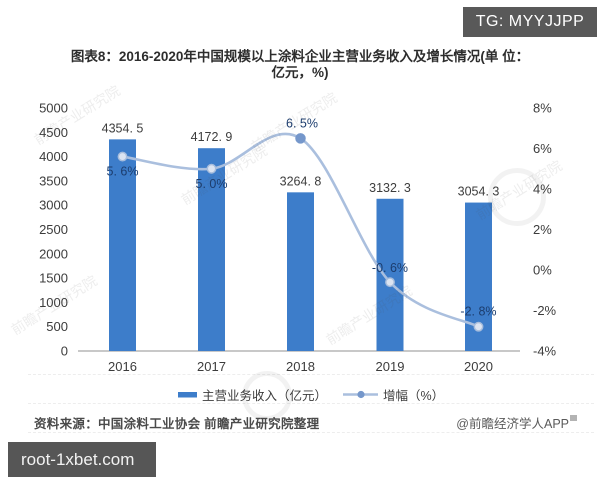 This screenshot has width=600, height=480. I want to click on left-axis-tick-500: 500, so click(57, 326).